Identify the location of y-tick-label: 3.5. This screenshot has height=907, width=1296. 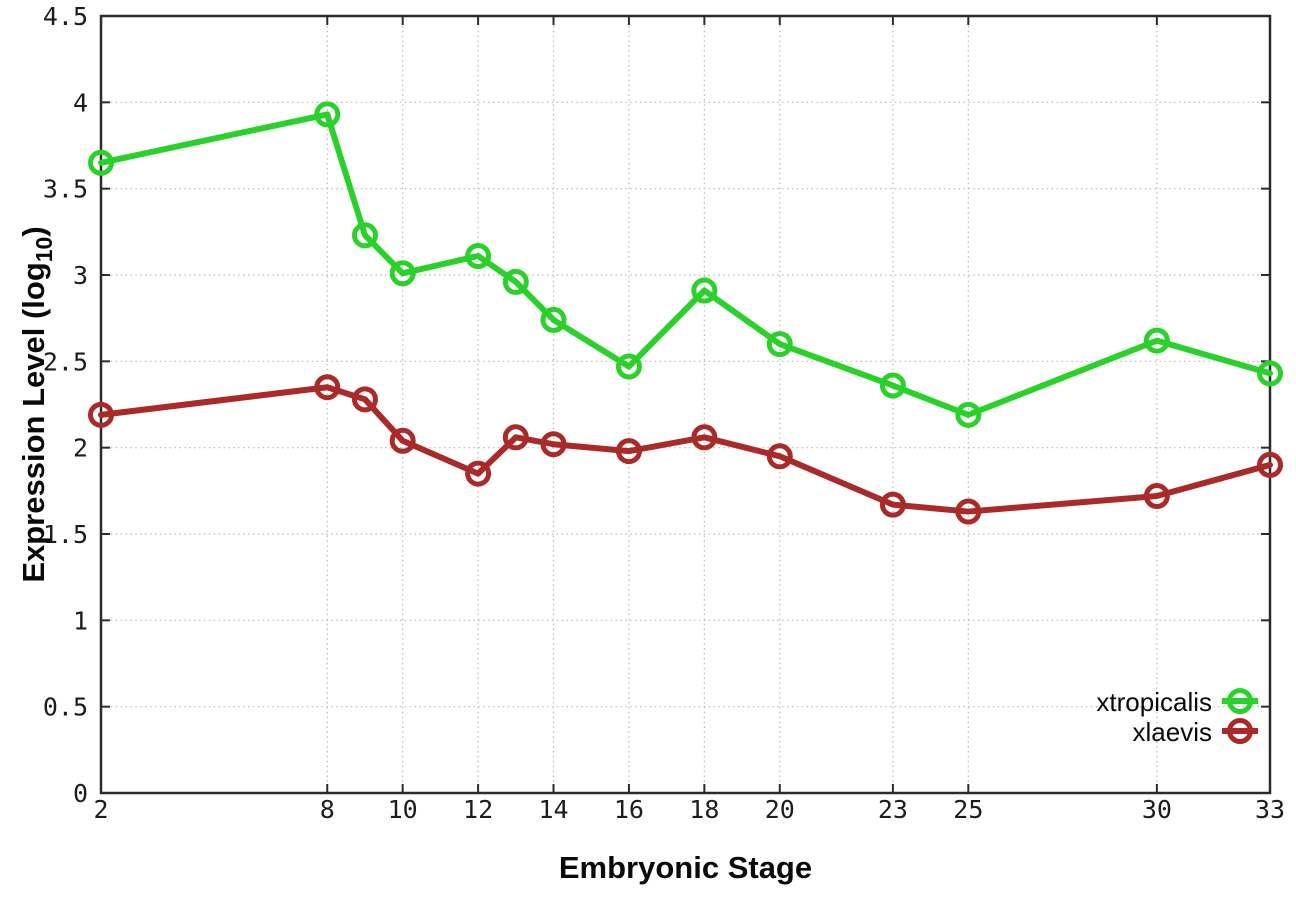
(65, 189).